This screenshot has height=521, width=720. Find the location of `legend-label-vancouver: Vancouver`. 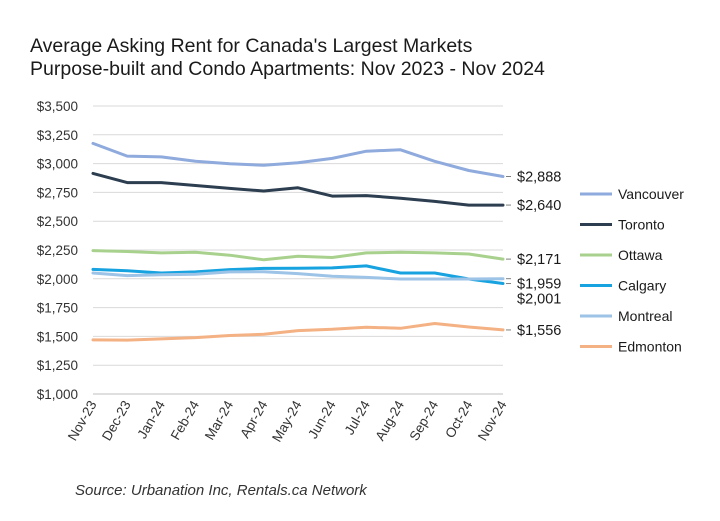

legend-label-vancouver: Vancouver is located at coordinates (651, 194).